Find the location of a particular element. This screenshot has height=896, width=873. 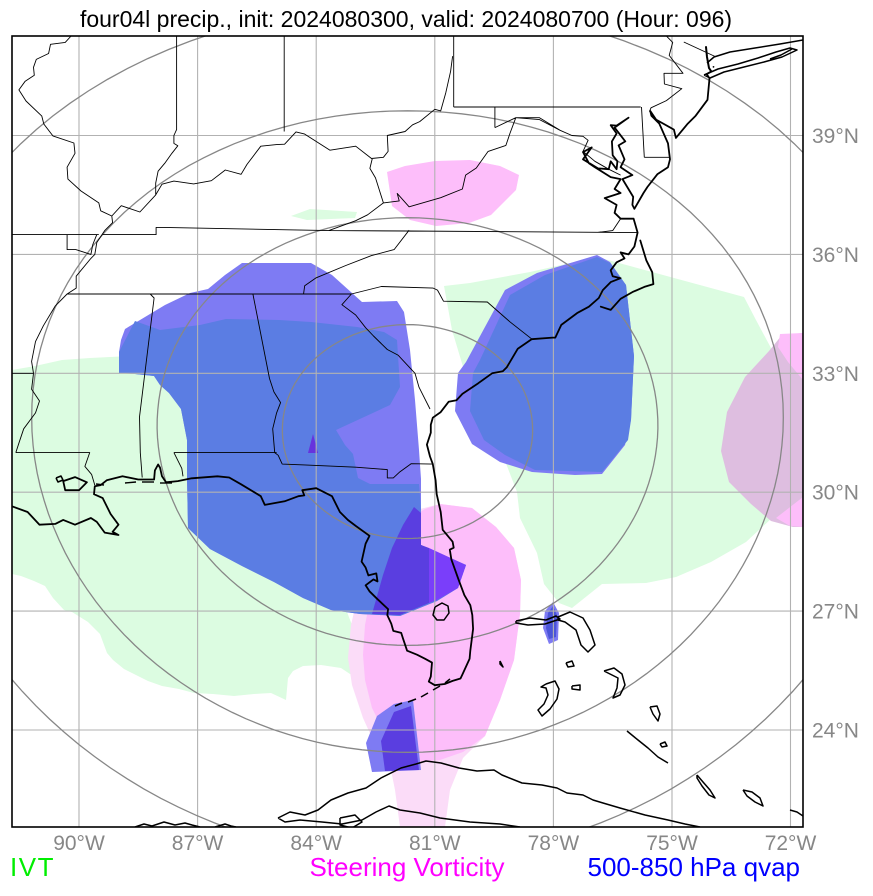

svg-text: 24°N is located at coordinates (835, 731).